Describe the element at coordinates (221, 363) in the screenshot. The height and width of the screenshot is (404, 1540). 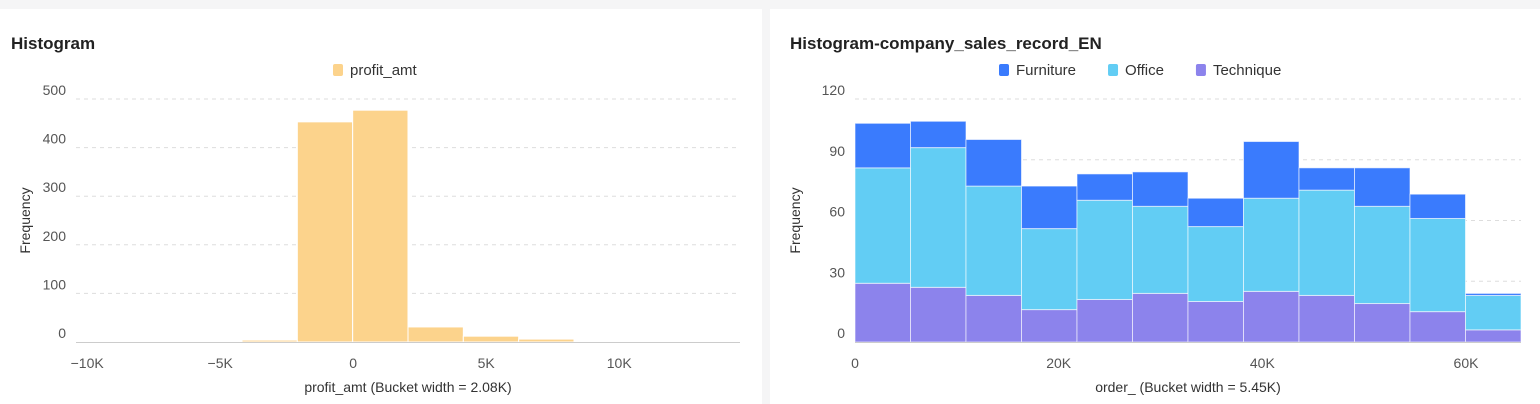
I see `x-tick-label: −5K` at that location.